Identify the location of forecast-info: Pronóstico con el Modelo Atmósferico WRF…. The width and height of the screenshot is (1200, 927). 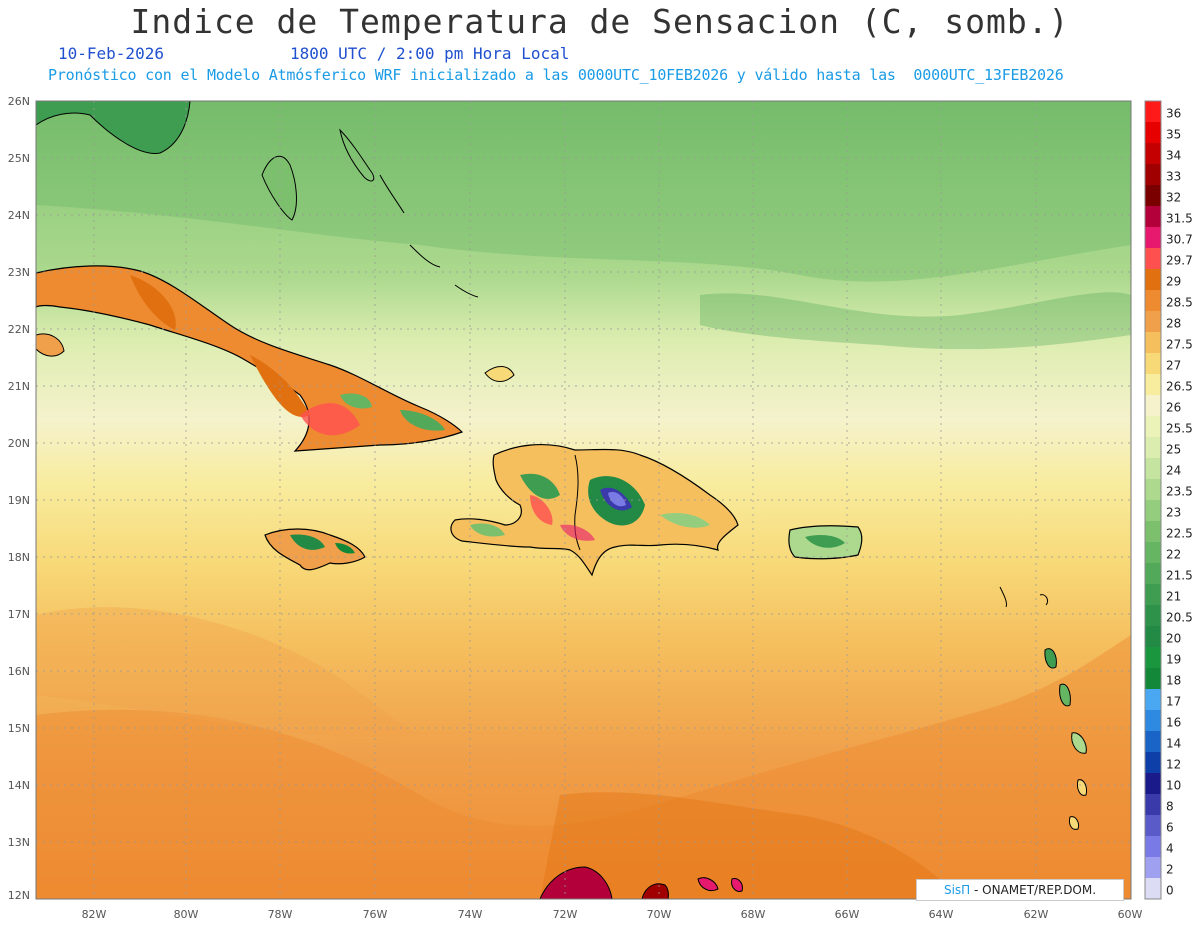
(556, 75).